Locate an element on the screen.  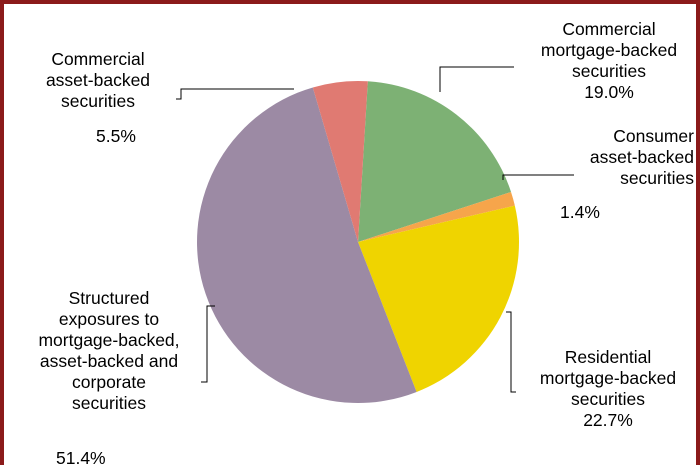
slice-percent: 1.4% is located at coordinates (580, 212).